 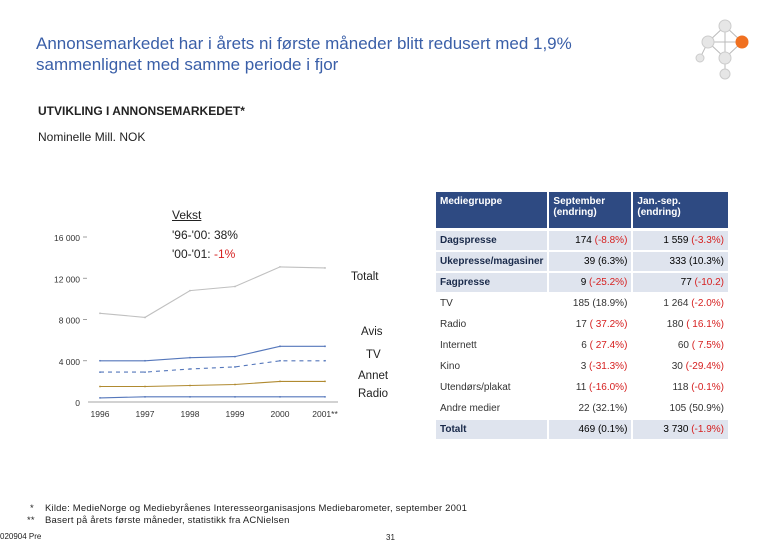 What do you see at coordinates (591, 262) in the screenshot?
I see `cell-september: 39 (6.3%)` at bounding box center [591, 262].